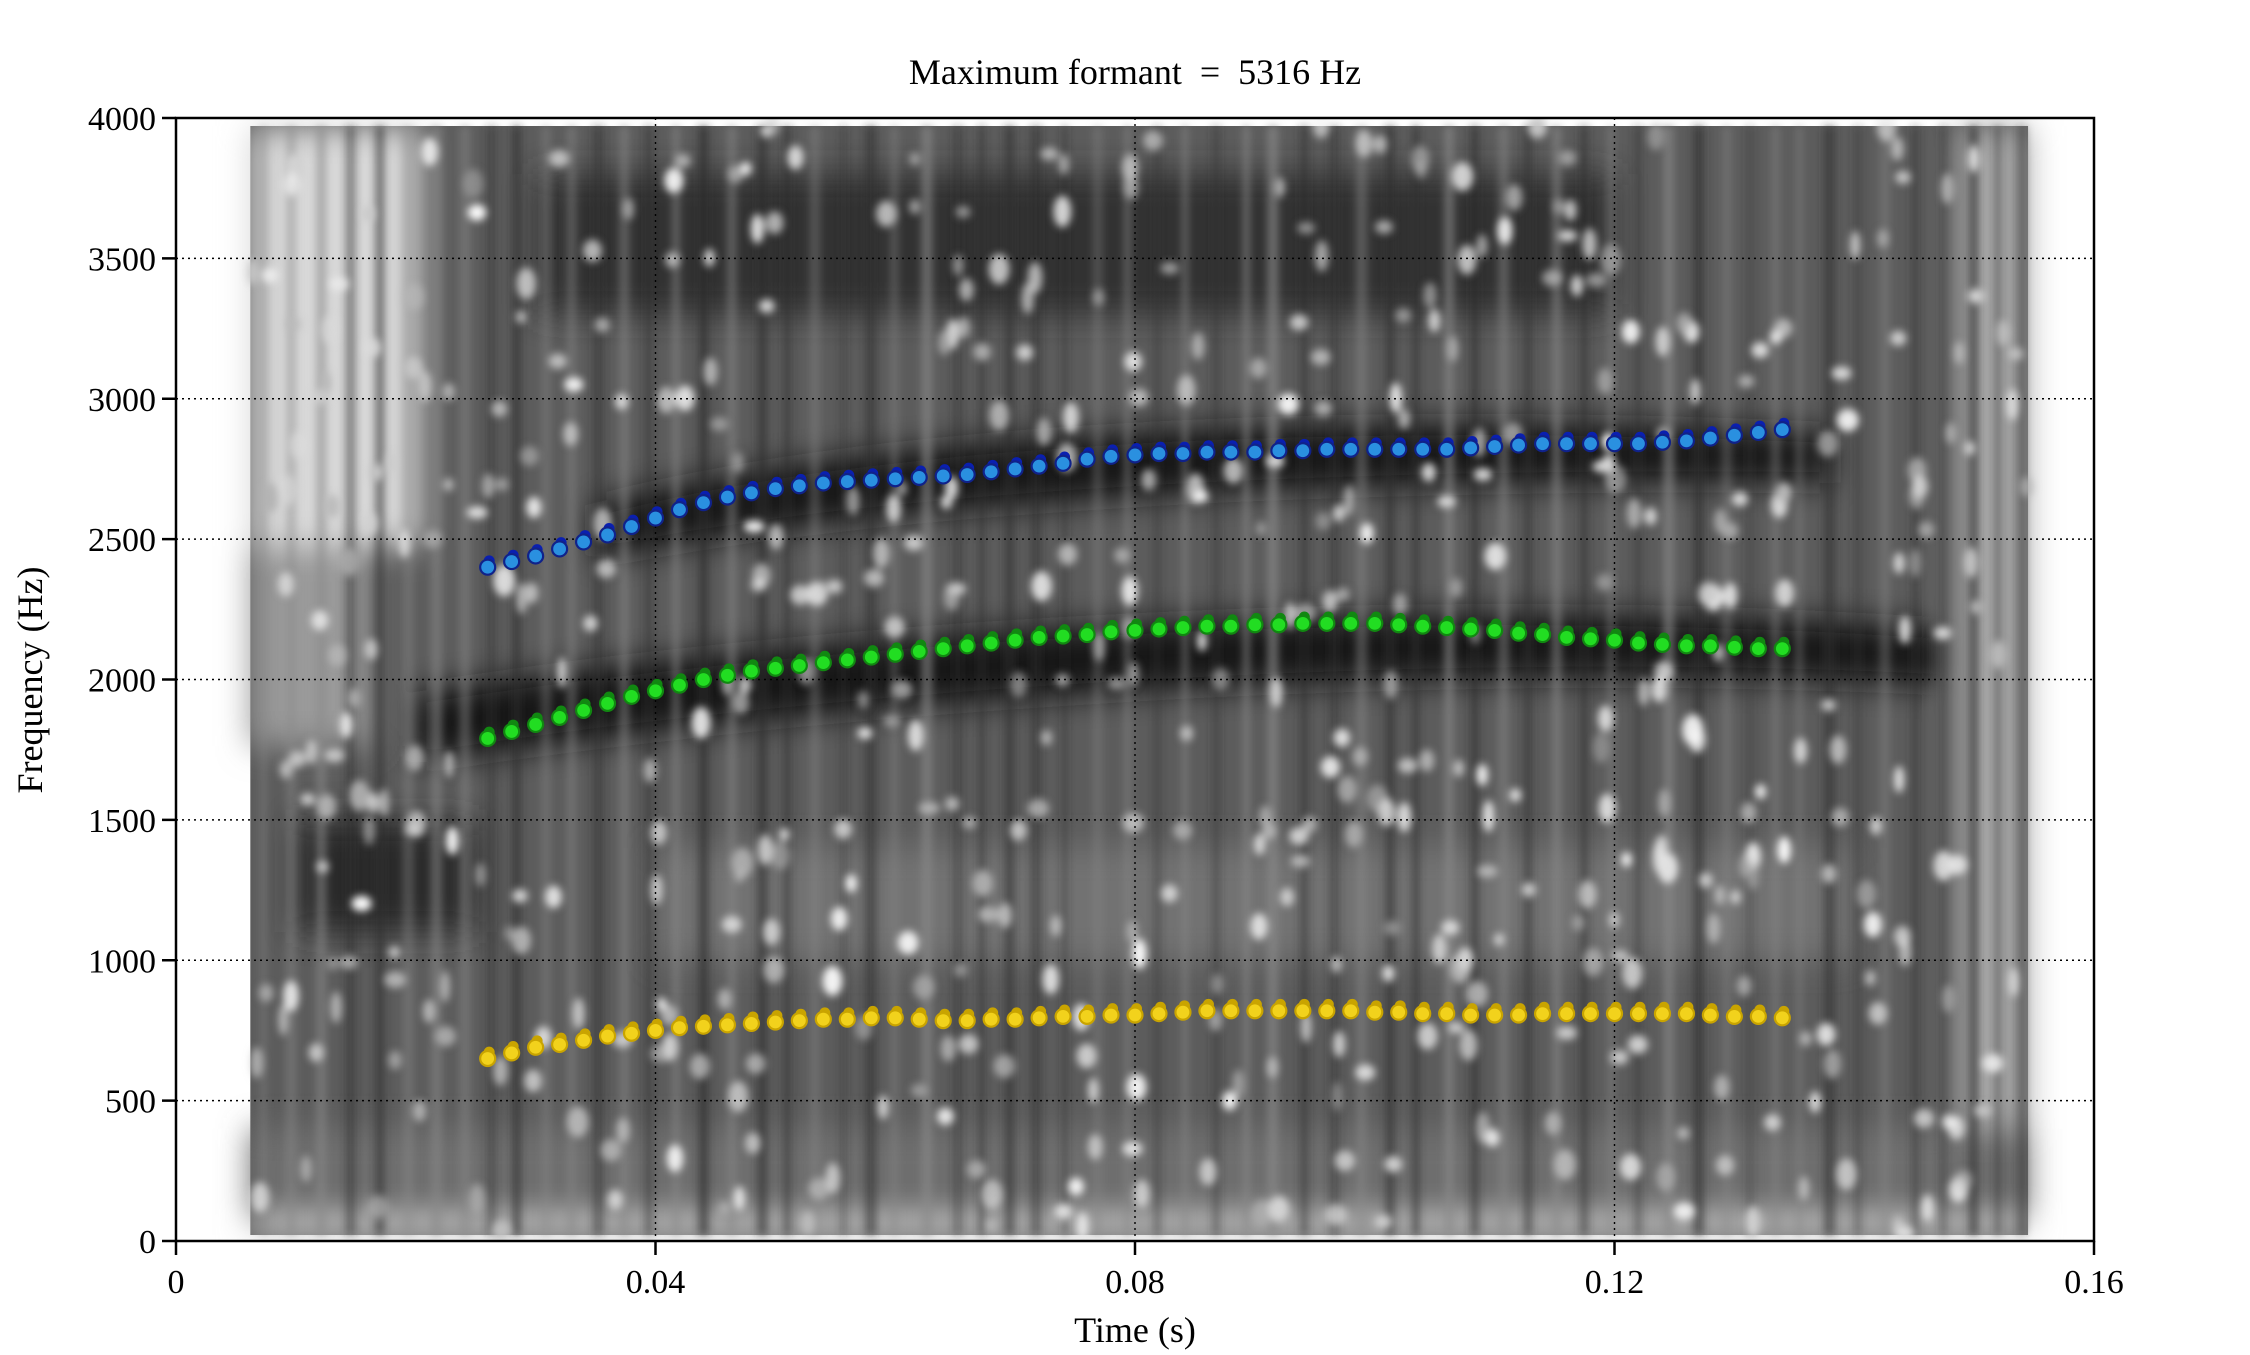  I want to click on y-tick-label: 4000, so click(122, 119).